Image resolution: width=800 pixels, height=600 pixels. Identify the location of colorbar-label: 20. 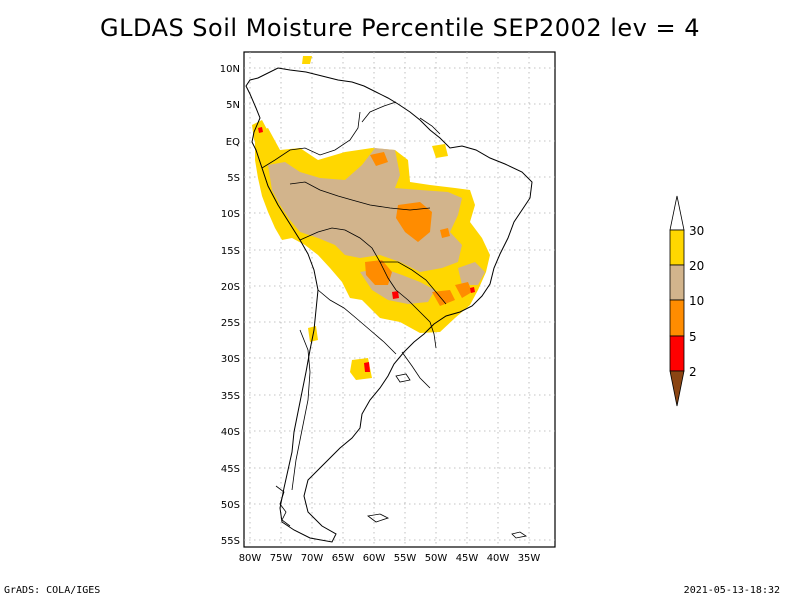
(696, 266).